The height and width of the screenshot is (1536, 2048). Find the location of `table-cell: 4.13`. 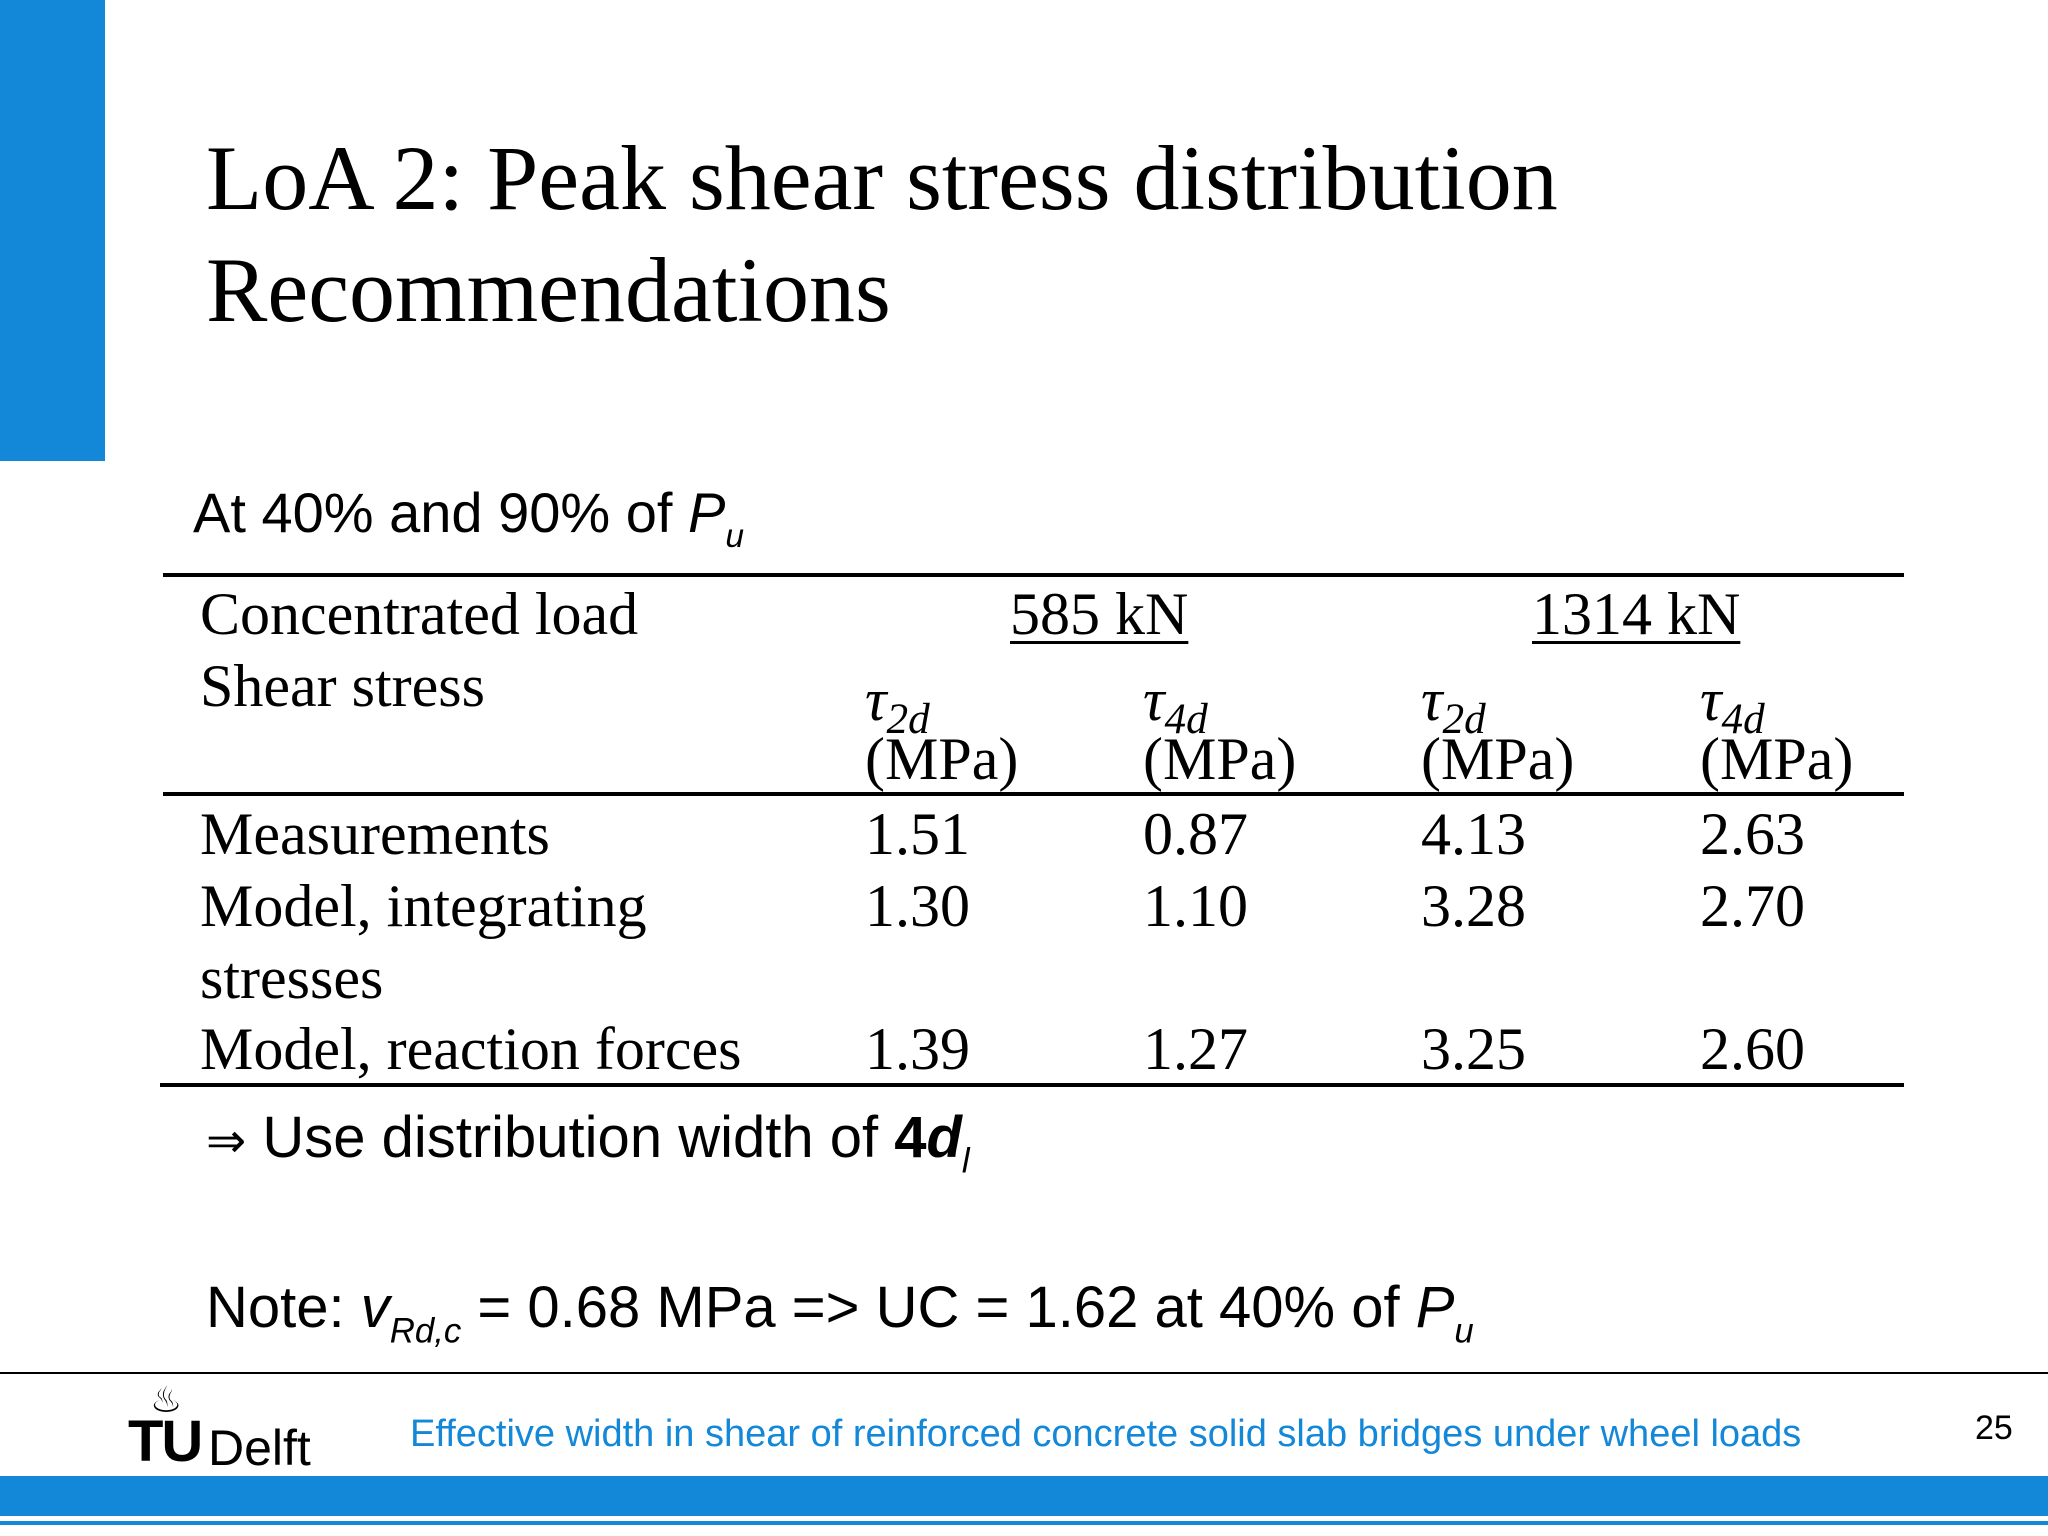

table-cell: 4.13 is located at coordinates (1473, 834).